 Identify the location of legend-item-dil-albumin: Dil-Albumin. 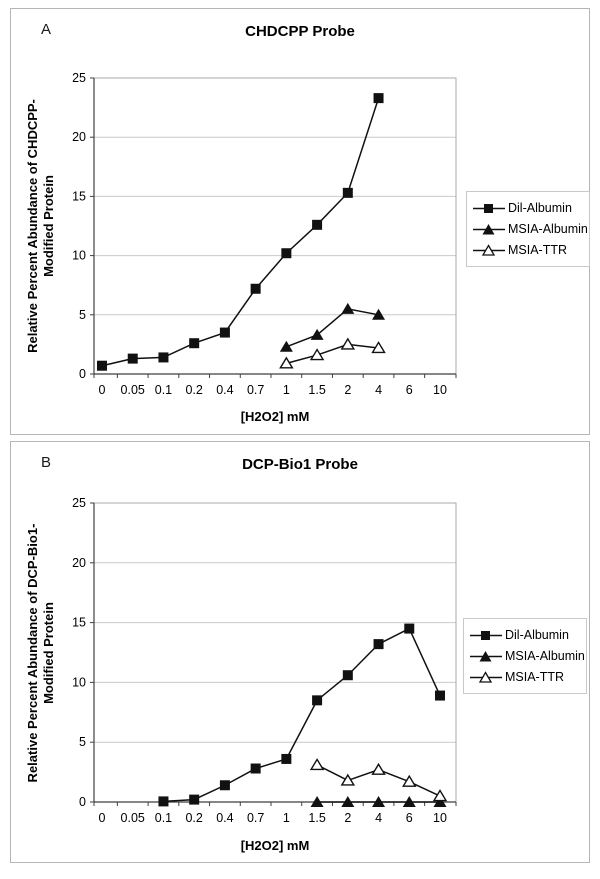
(525, 635).